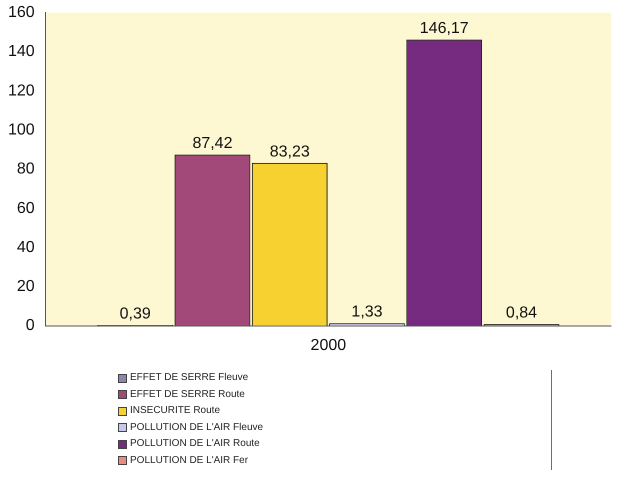 This screenshot has width=619, height=486. Describe the element at coordinates (212, 143) in the screenshot. I see `data-label: 87,42` at that location.